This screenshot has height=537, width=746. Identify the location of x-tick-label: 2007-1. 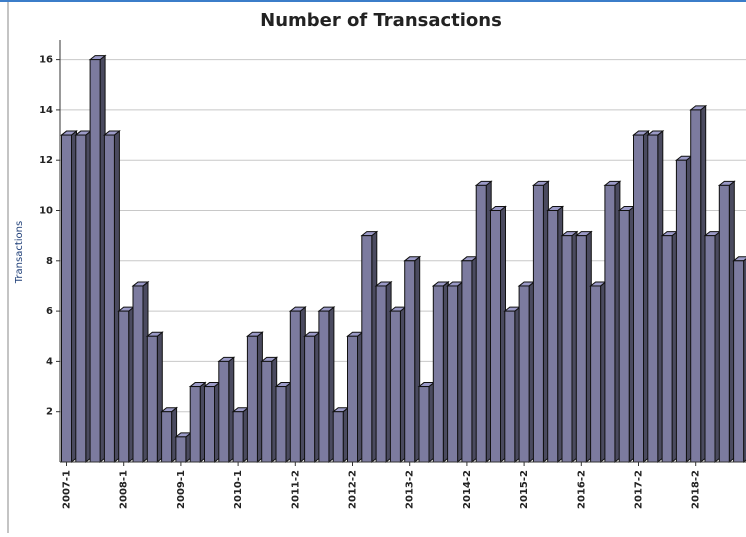
(67, 489).